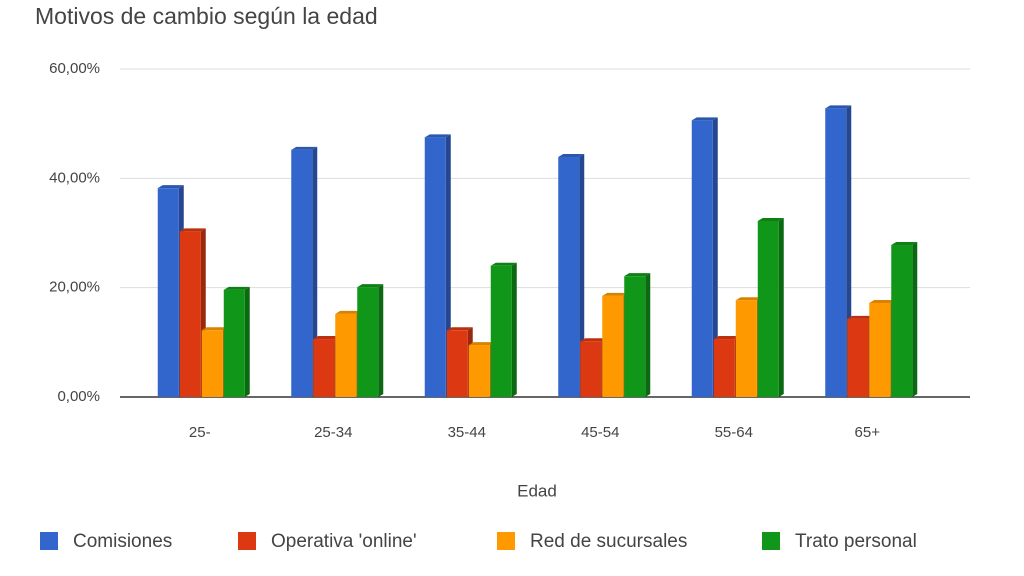 Image resolution: width=1024 pixels, height=576 pixels. What do you see at coordinates (200, 432) in the screenshot?
I see `x-tick-label: 25-` at bounding box center [200, 432].